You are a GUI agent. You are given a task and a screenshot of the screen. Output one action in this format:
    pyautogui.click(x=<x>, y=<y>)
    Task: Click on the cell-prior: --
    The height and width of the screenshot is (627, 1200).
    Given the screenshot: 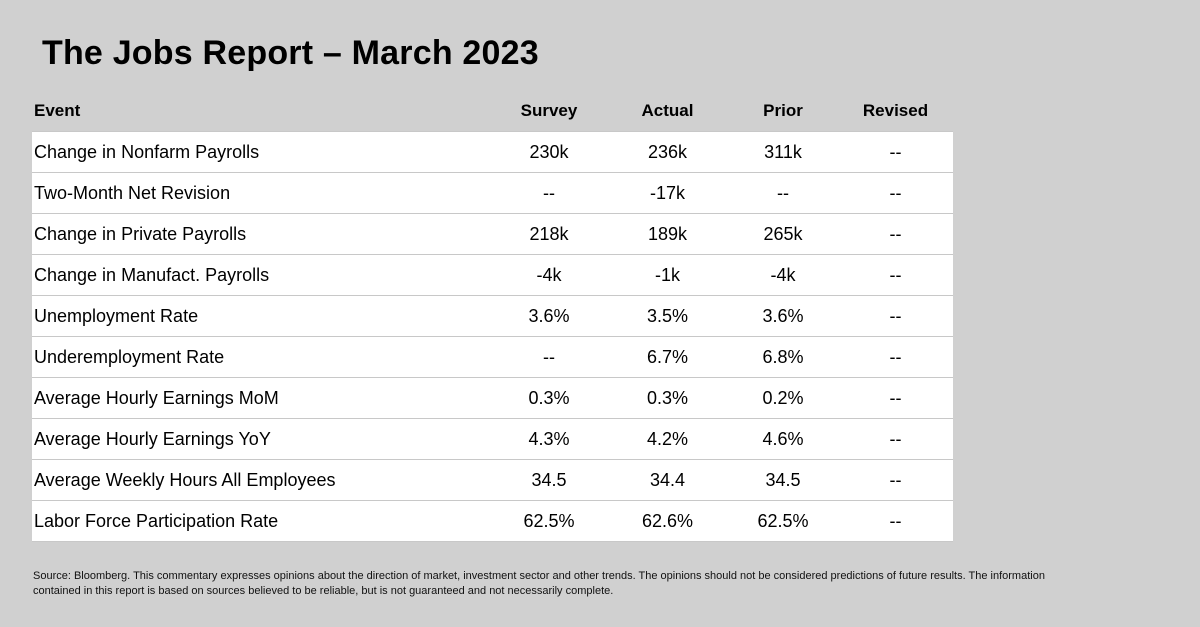 What is the action you would take?
    pyautogui.click(x=783, y=192)
    